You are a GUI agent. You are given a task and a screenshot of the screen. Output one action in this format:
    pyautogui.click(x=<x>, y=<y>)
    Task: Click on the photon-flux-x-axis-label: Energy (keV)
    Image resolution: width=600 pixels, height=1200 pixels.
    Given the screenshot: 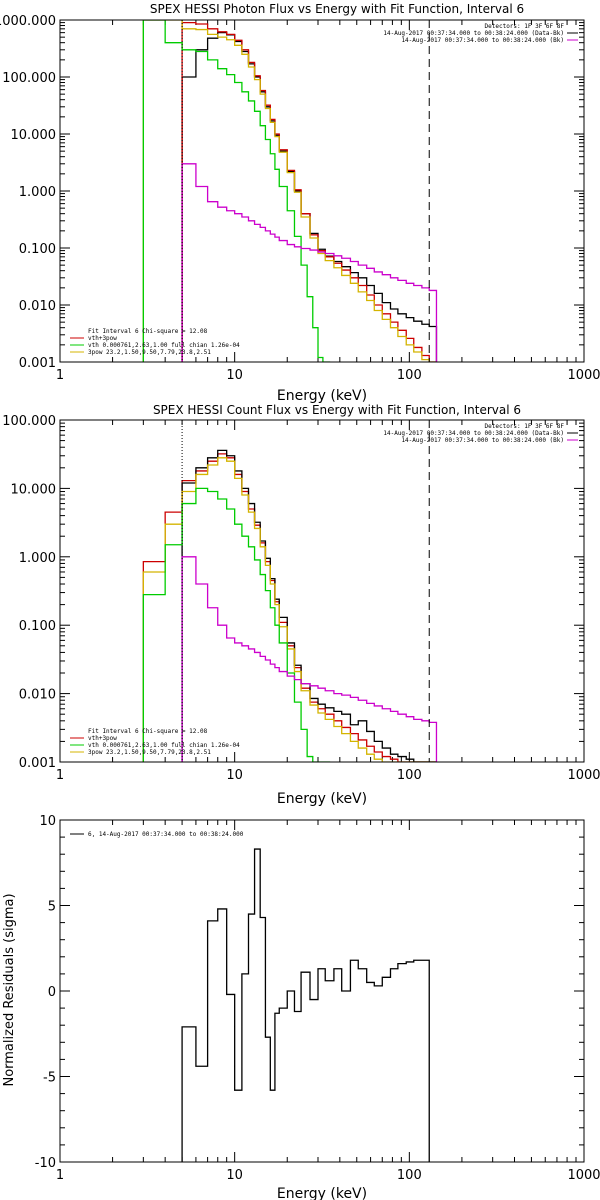 What is the action you would take?
    pyautogui.click(x=322, y=396)
    